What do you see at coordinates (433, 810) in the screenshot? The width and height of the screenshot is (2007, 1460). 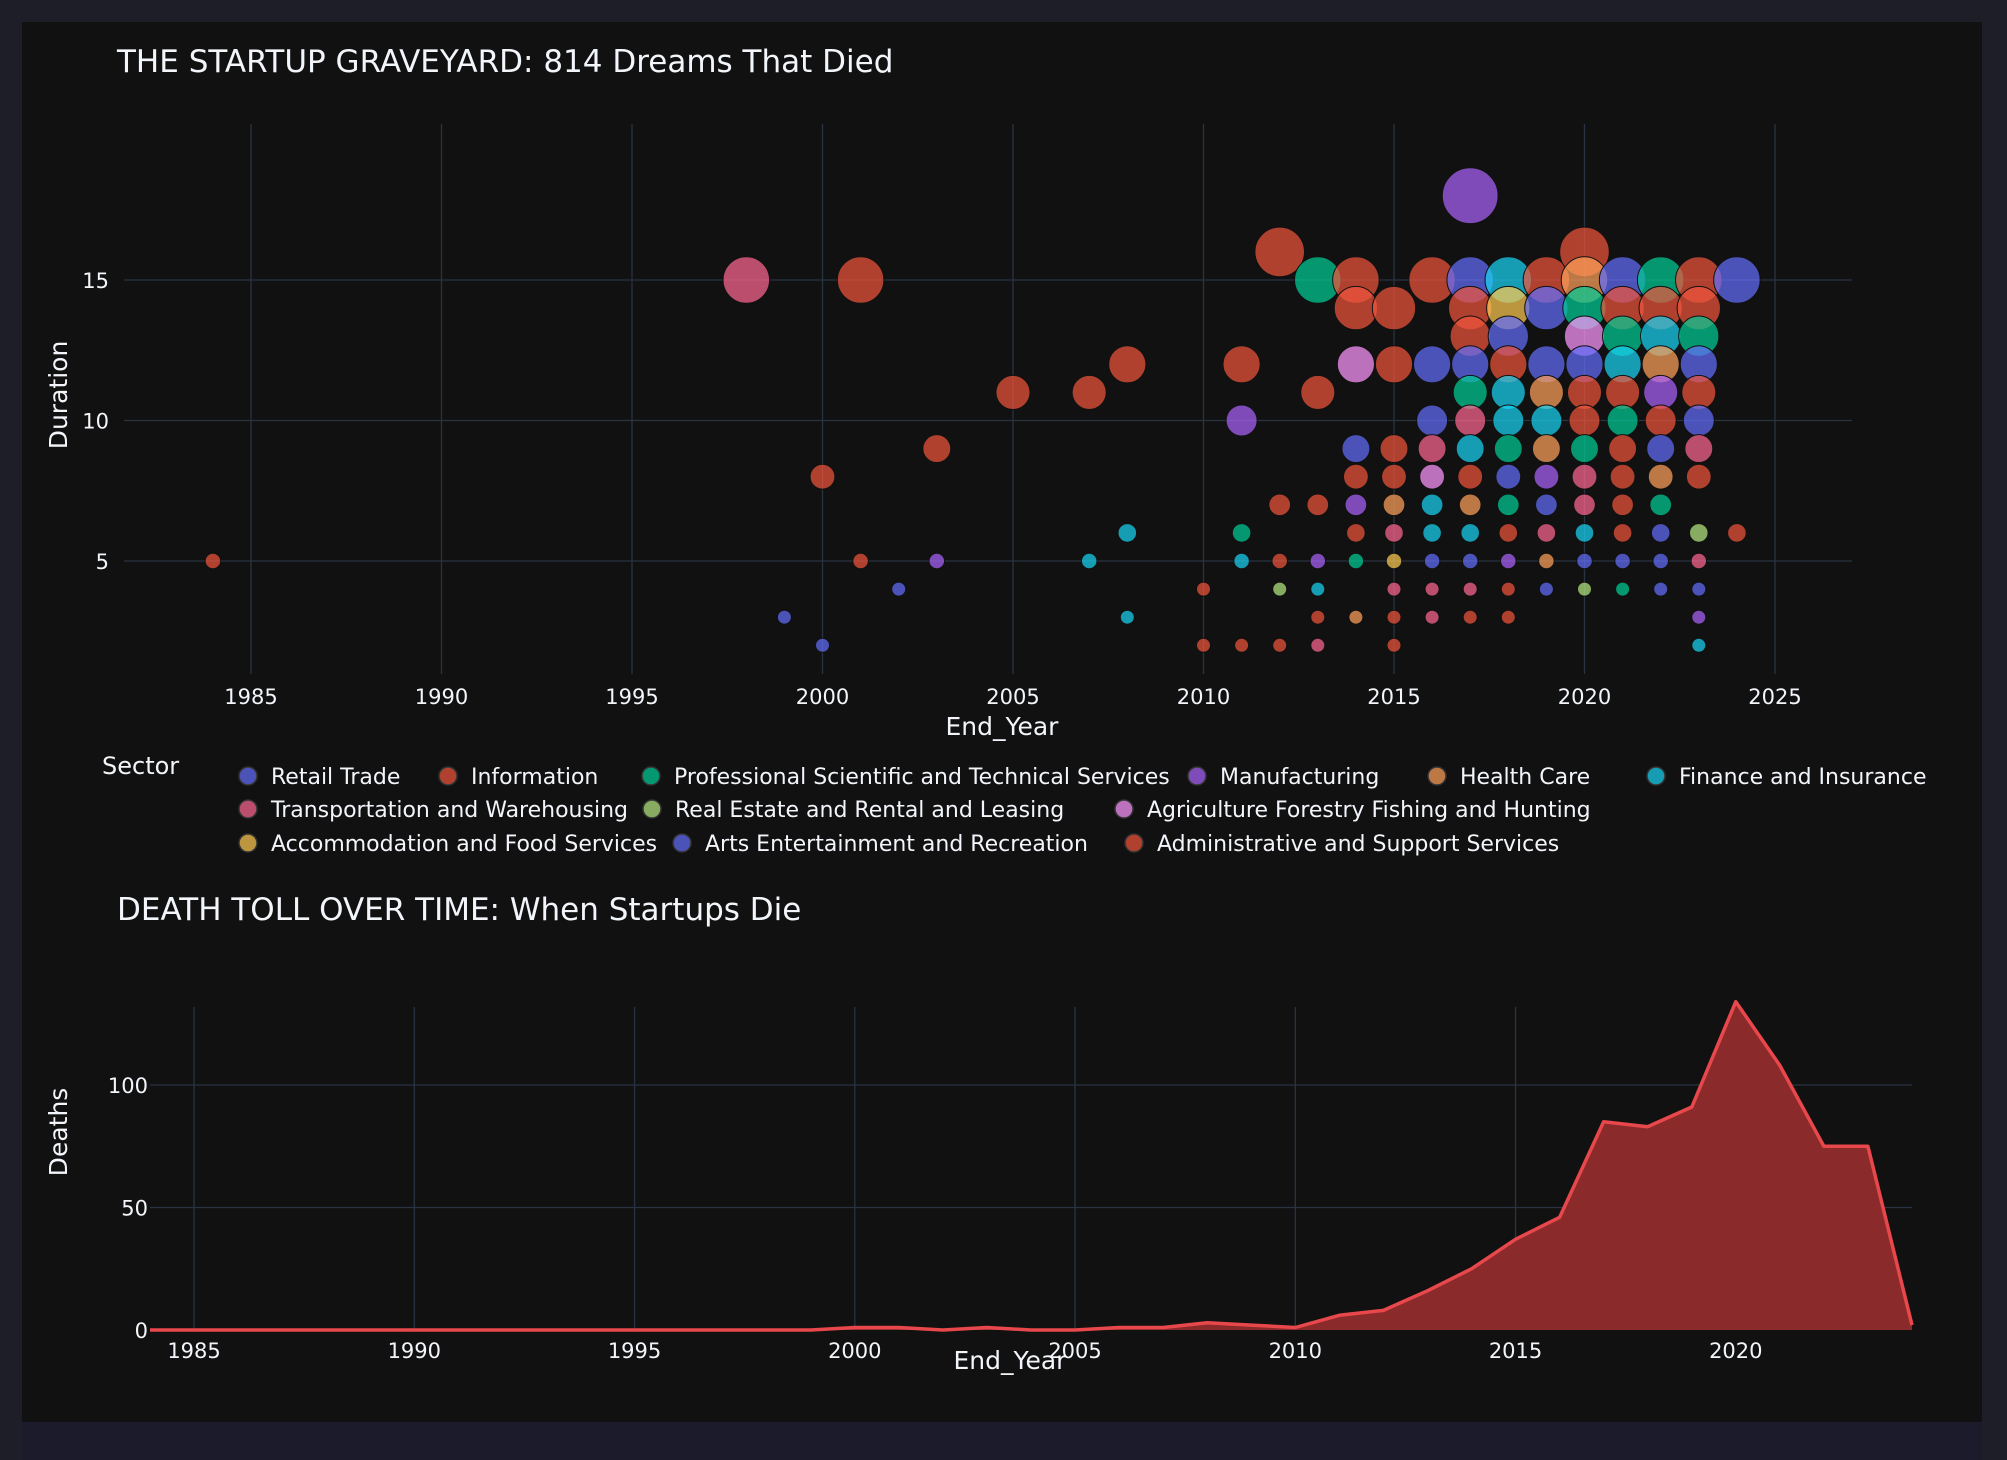 I see `legend-item: Transportation and Warehousing` at bounding box center [433, 810].